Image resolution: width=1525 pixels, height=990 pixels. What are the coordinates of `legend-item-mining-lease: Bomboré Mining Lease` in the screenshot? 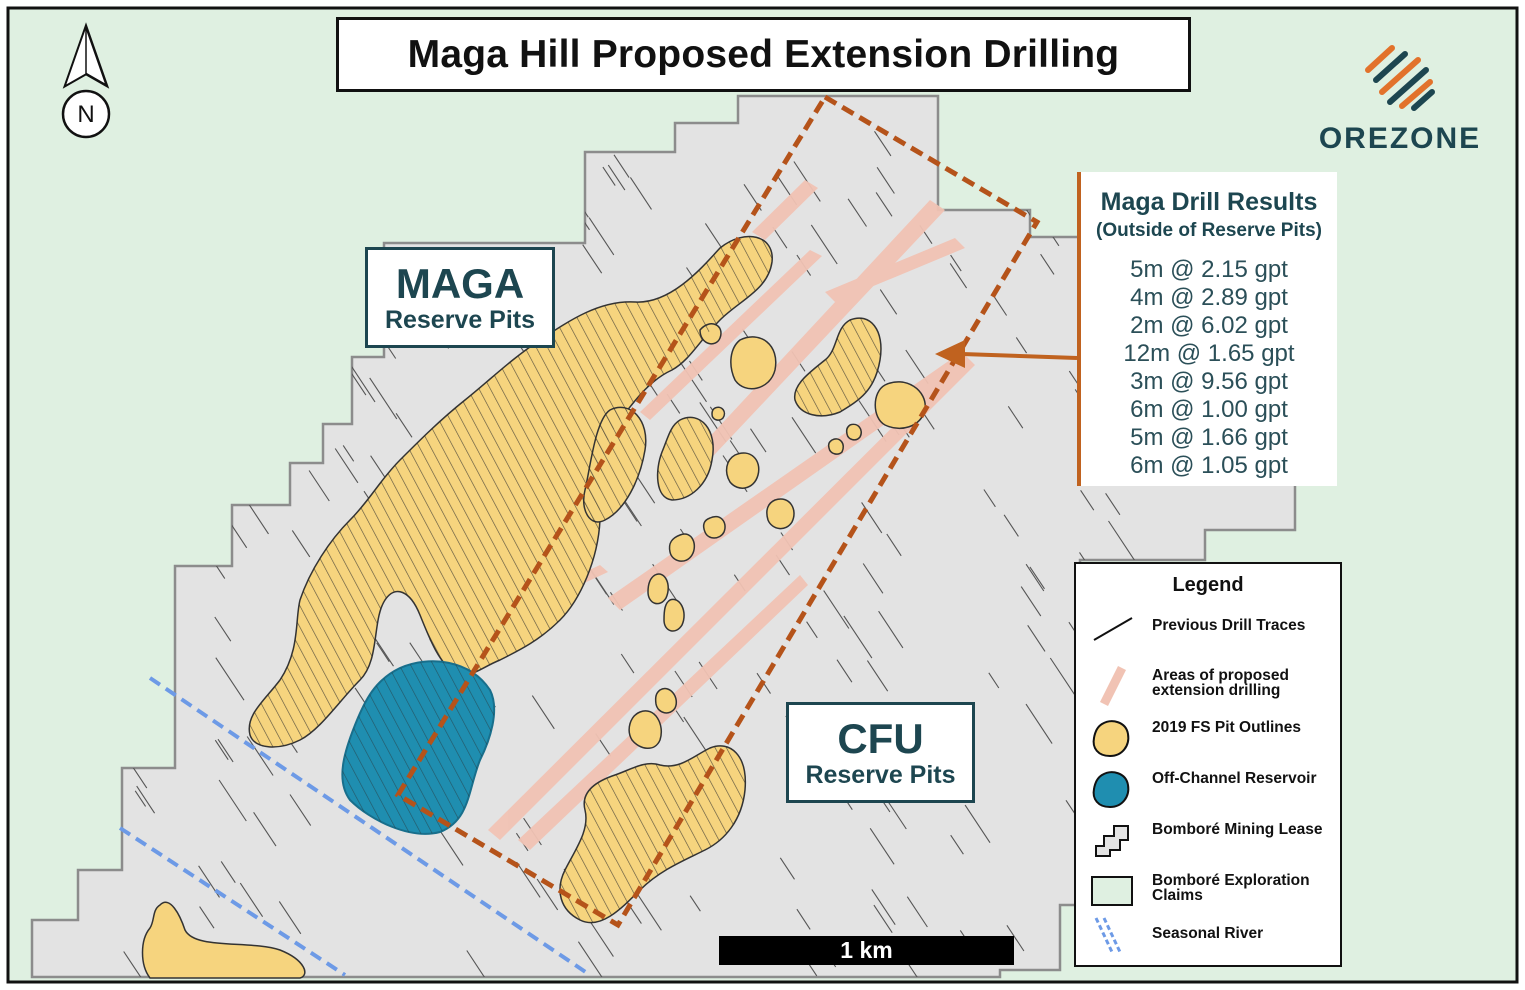 It's located at (1213, 841).